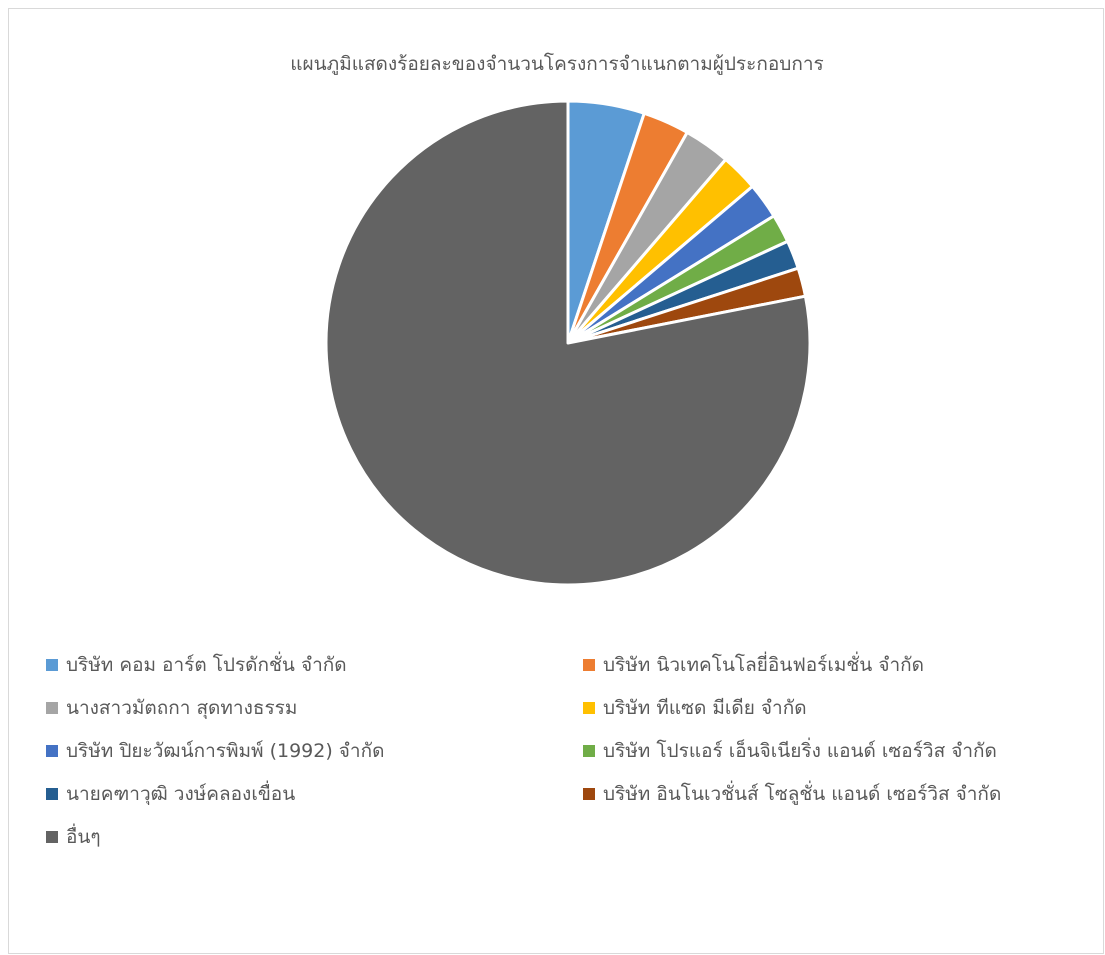 Image resolution: width=1105 pixels, height=955 pixels. I want to click on legend-item: นางสาวมัตถกา สุดทางธรรม, so click(171, 708).